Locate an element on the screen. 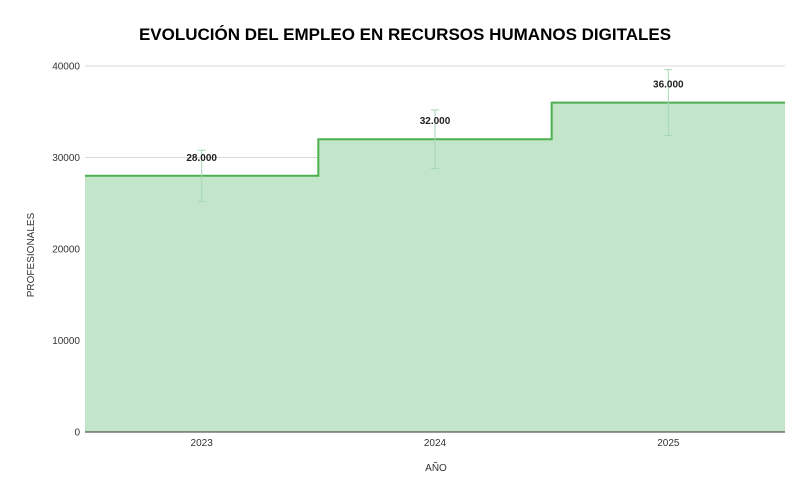 This screenshot has height=500, width=811. data-labels: 28.000 32.000 36.000 is located at coordinates (435, 122).